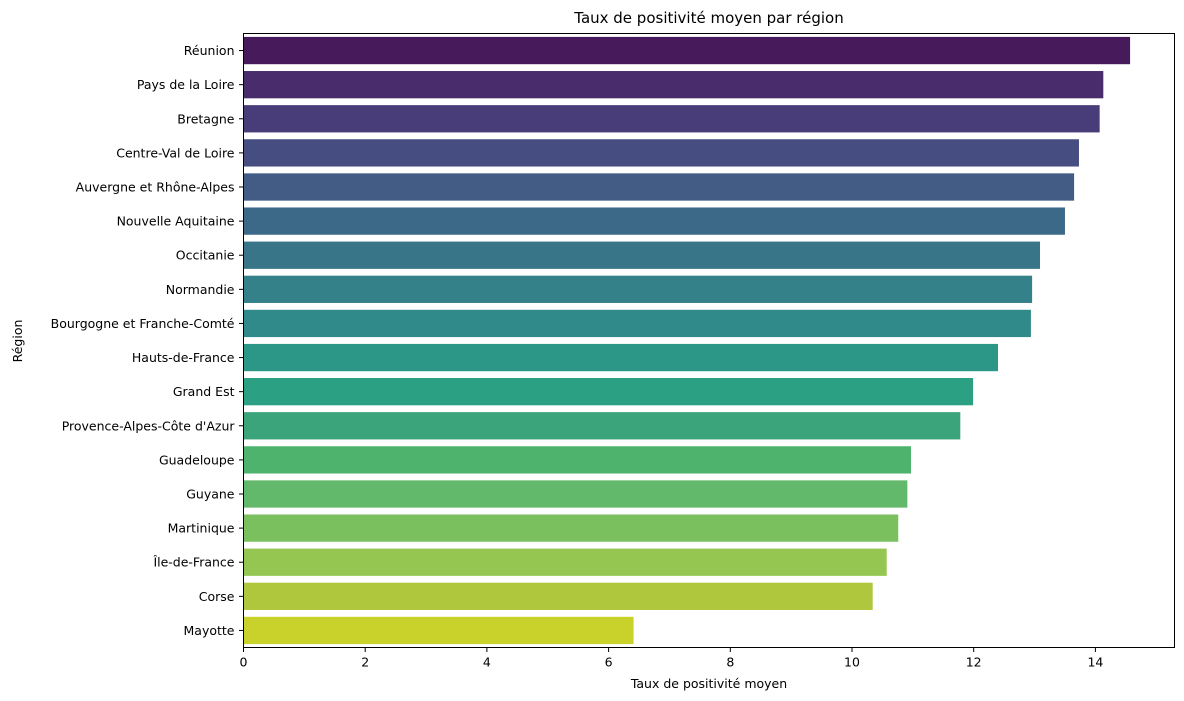 This screenshot has height=701, width=1184. I want to click on x-tick-label: 14, so click(1095, 662).